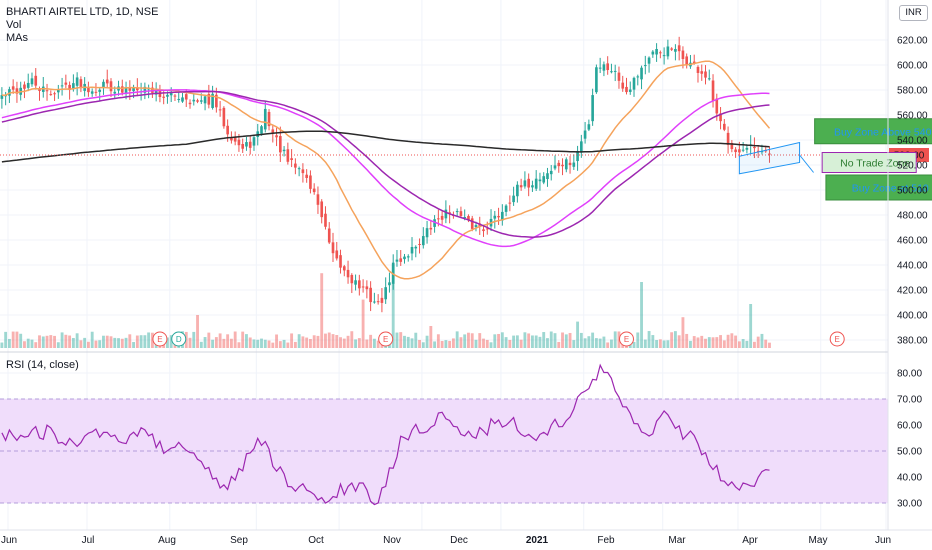  I want to click on event-marker, so click(386, 339).